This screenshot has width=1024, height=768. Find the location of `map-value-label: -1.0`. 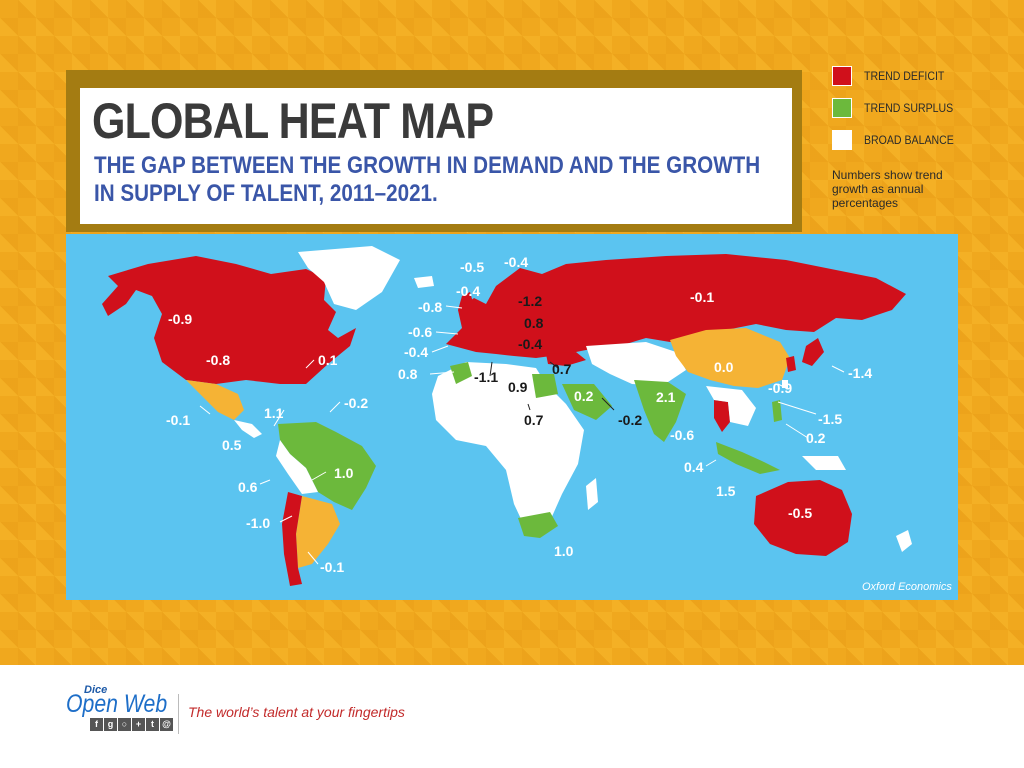

map-value-label: -1.0 is located at coordinates (258, 523).